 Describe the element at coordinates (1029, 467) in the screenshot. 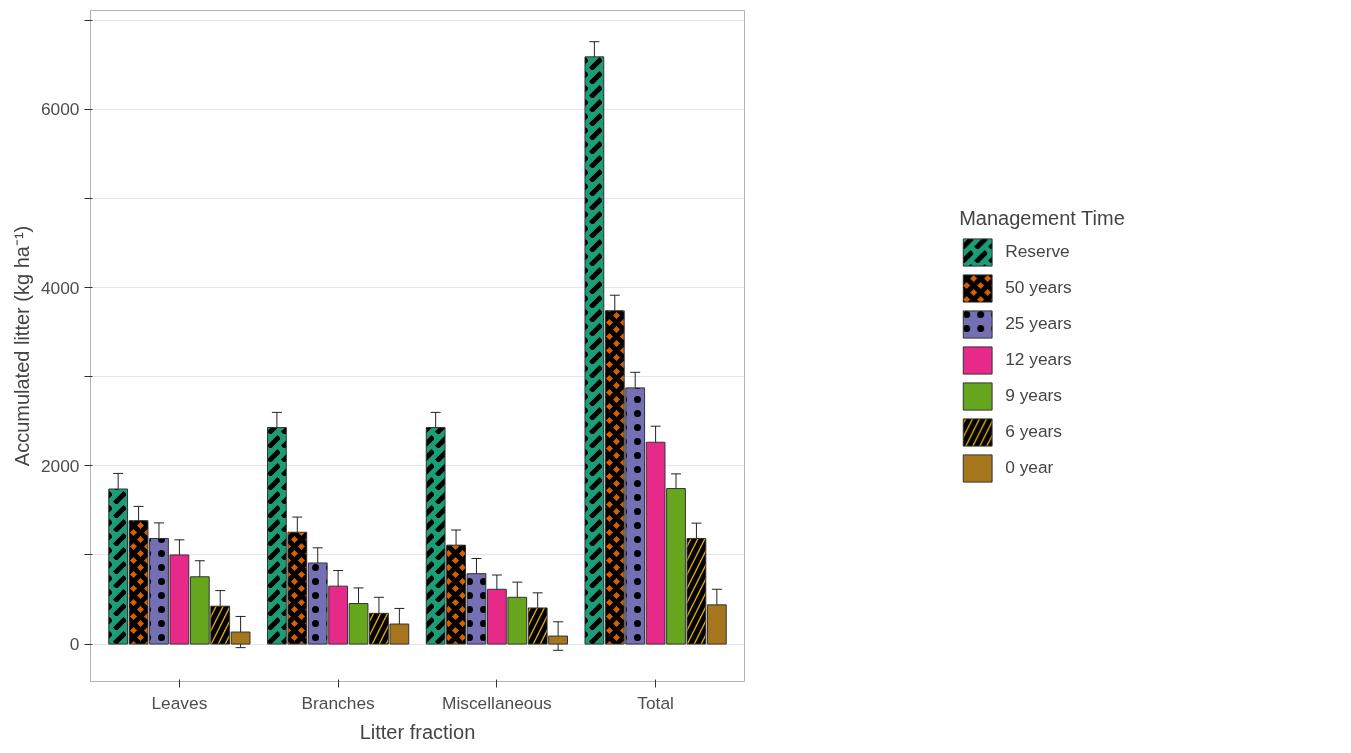

I see `legend-label: 0 year` at that location.